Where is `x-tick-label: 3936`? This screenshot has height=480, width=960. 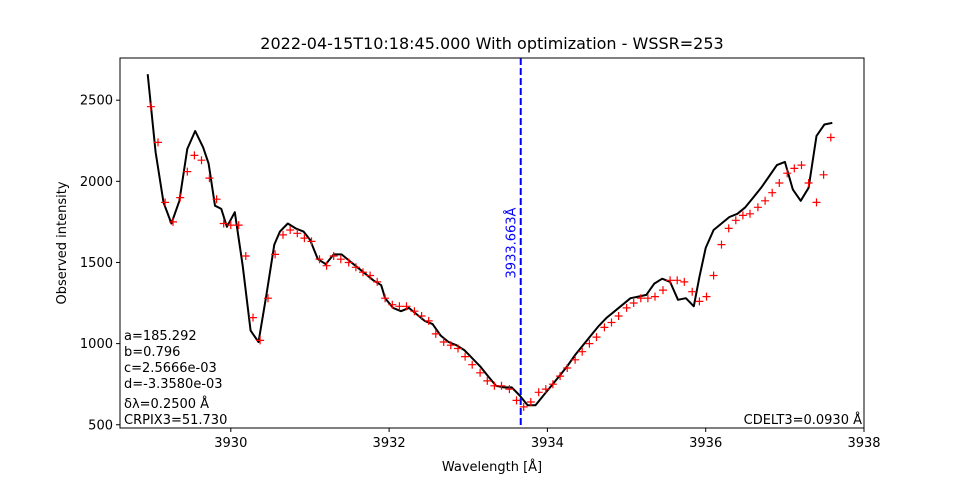 x-tick-label: 3936 is located at coordinates (705, 443).